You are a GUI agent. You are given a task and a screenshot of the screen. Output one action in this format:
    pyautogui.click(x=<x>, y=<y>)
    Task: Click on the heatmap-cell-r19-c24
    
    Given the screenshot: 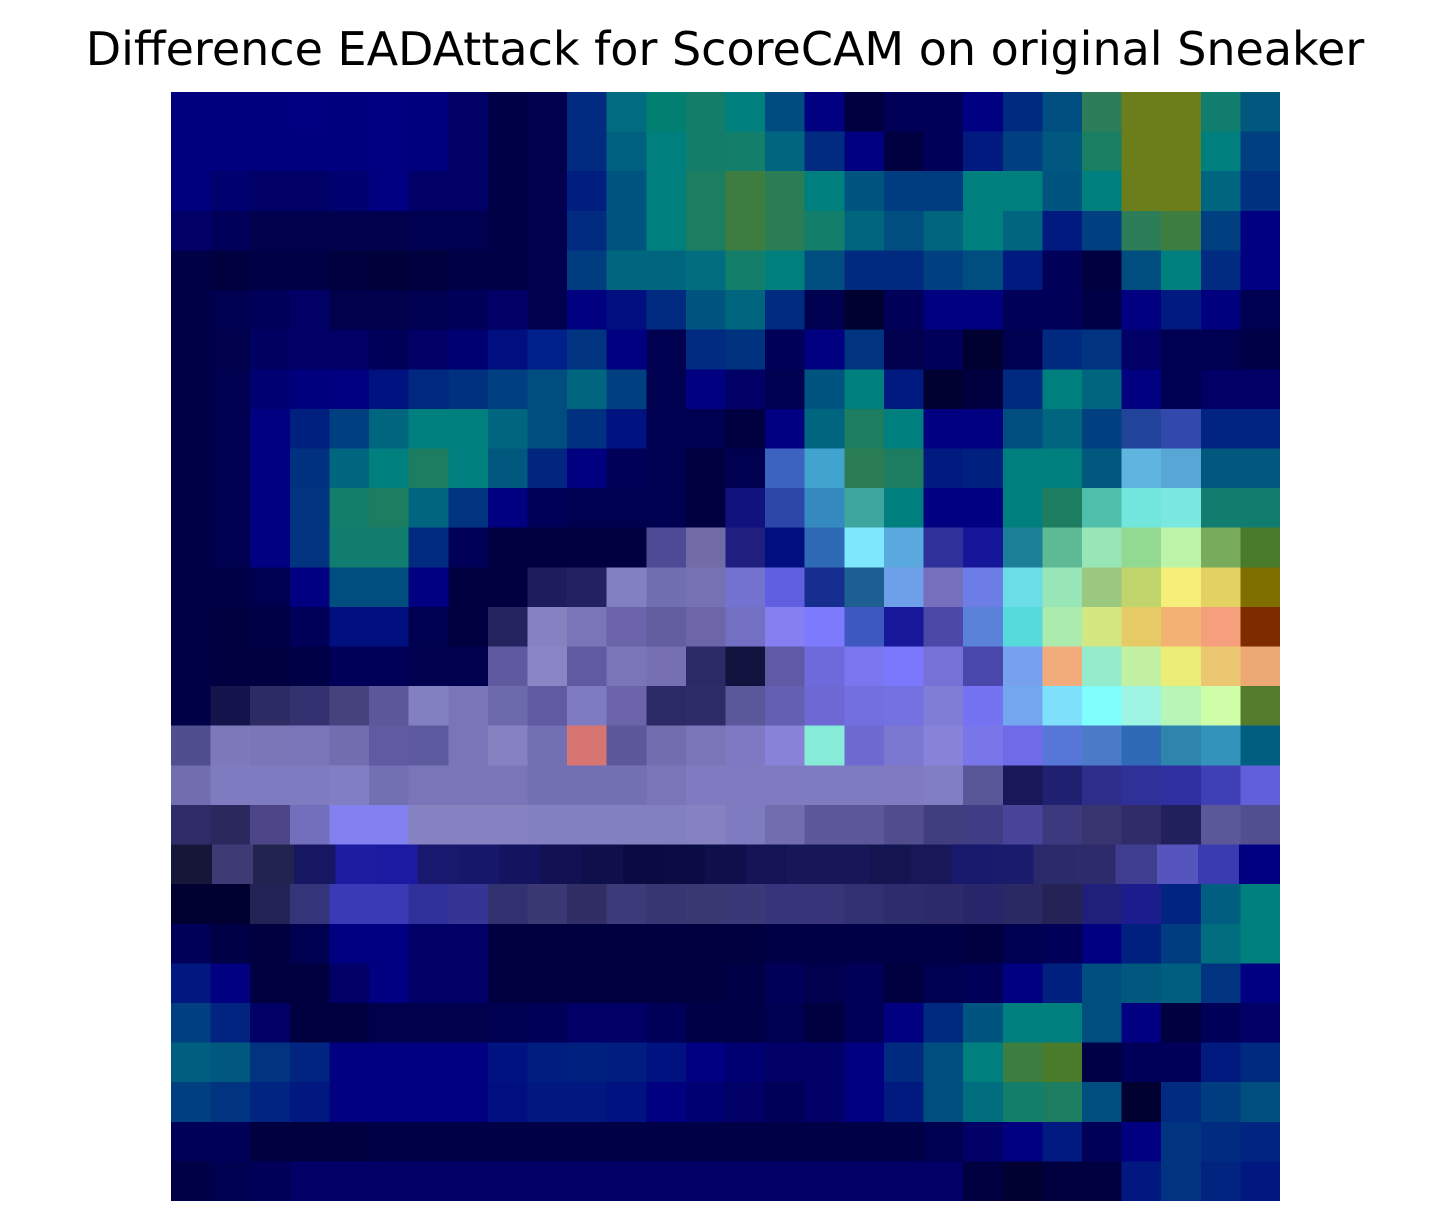 What is the action you would take?
    pyautogui.click(x=1177, y=864)
    